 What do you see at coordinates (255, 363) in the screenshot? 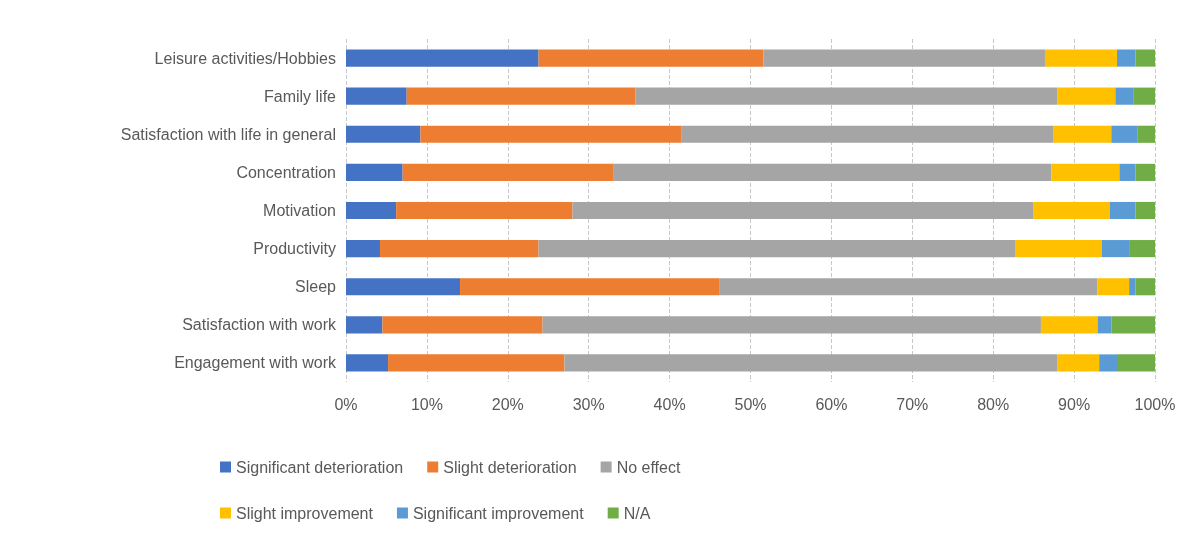
I see `y-tick-label: Engagement with work` at bounding box center [255, 363].